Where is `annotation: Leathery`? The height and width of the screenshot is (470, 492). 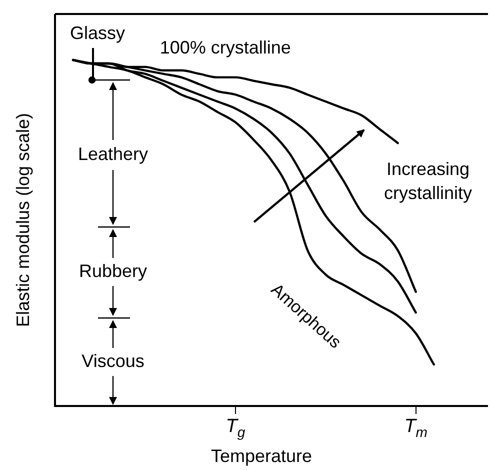
annotation: Leathery is located at coordinates (113, 154).